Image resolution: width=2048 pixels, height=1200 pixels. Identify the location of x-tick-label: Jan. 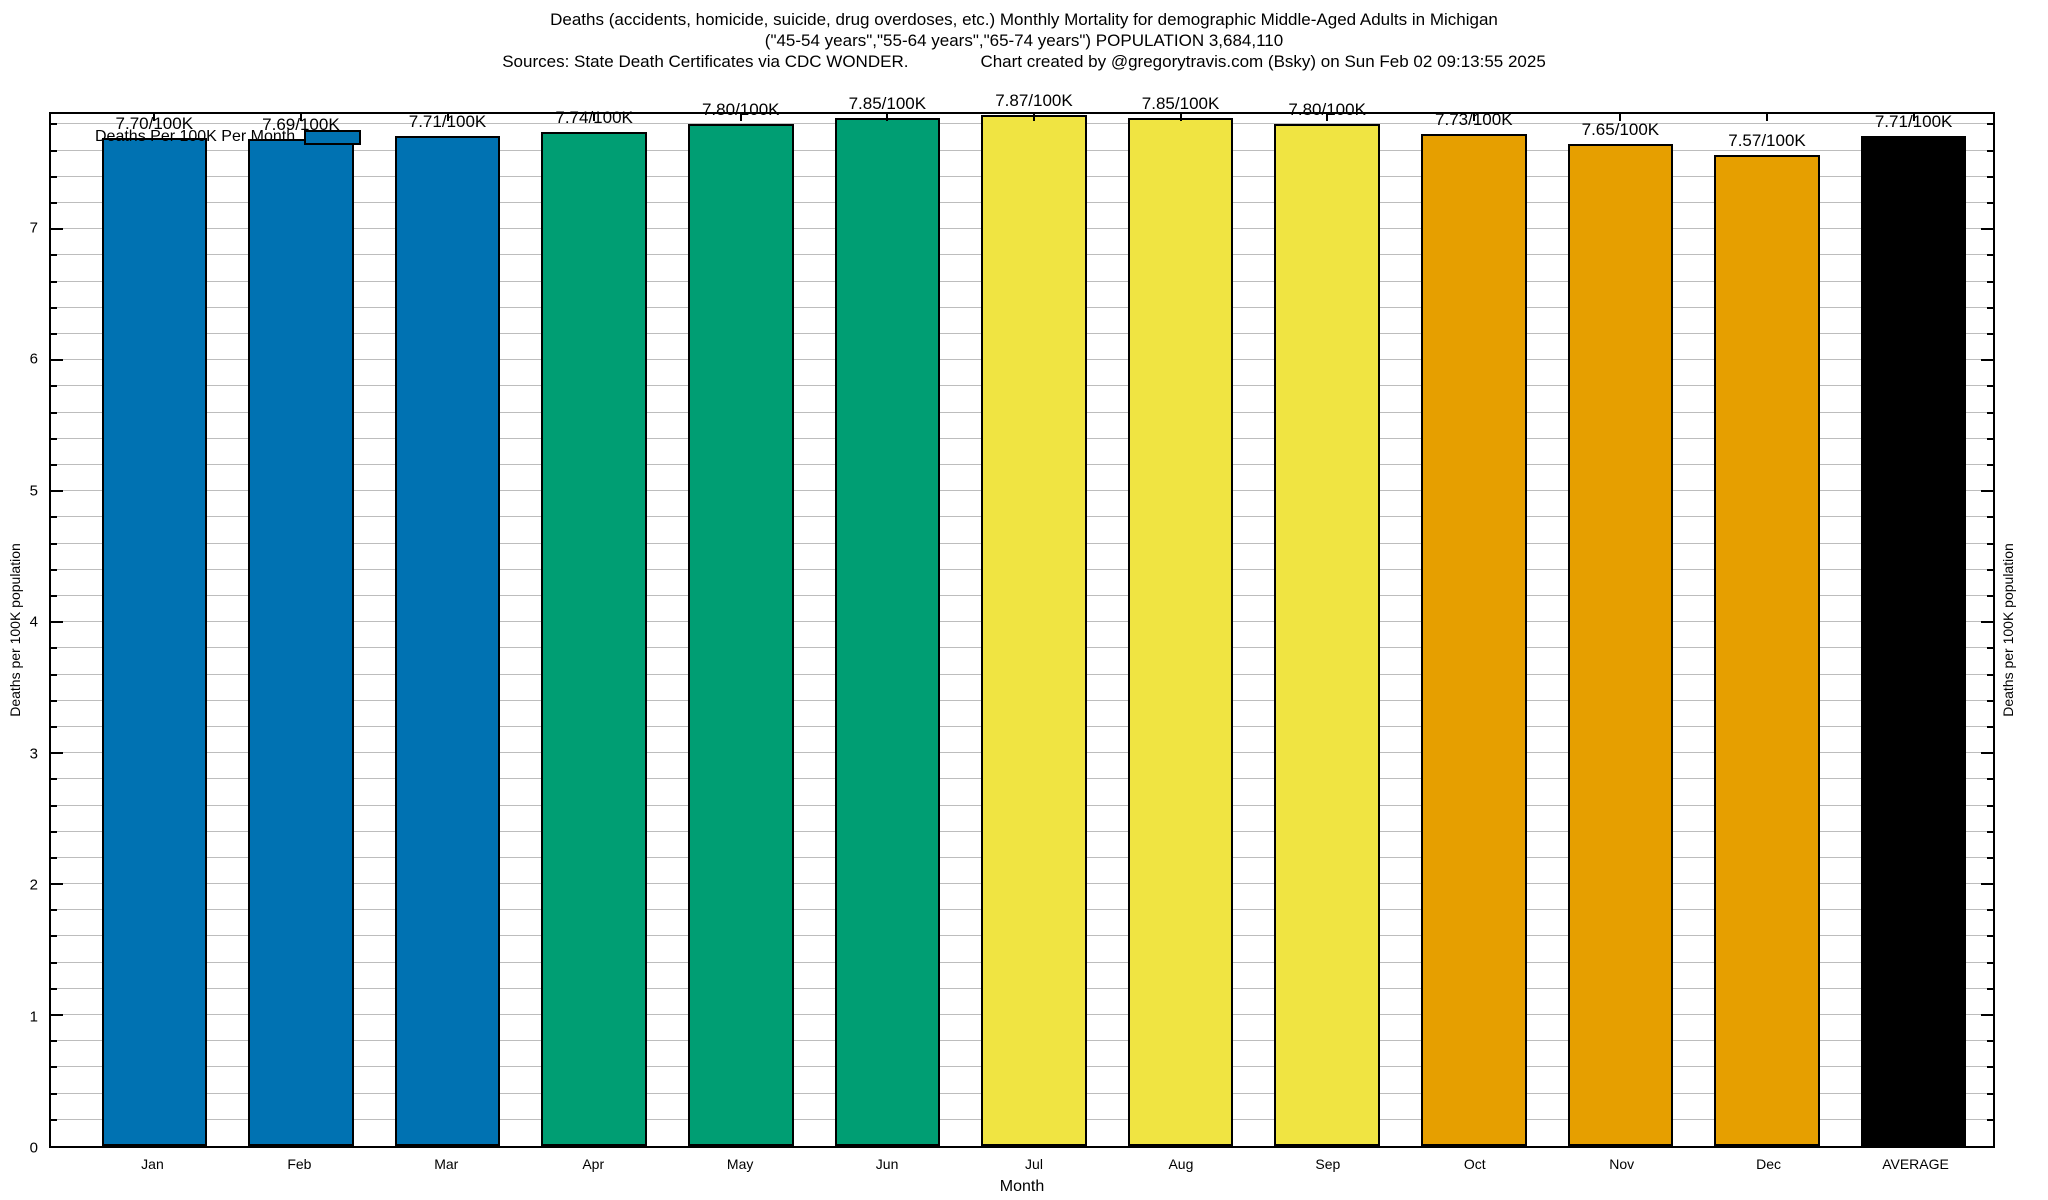
(152, 1164).